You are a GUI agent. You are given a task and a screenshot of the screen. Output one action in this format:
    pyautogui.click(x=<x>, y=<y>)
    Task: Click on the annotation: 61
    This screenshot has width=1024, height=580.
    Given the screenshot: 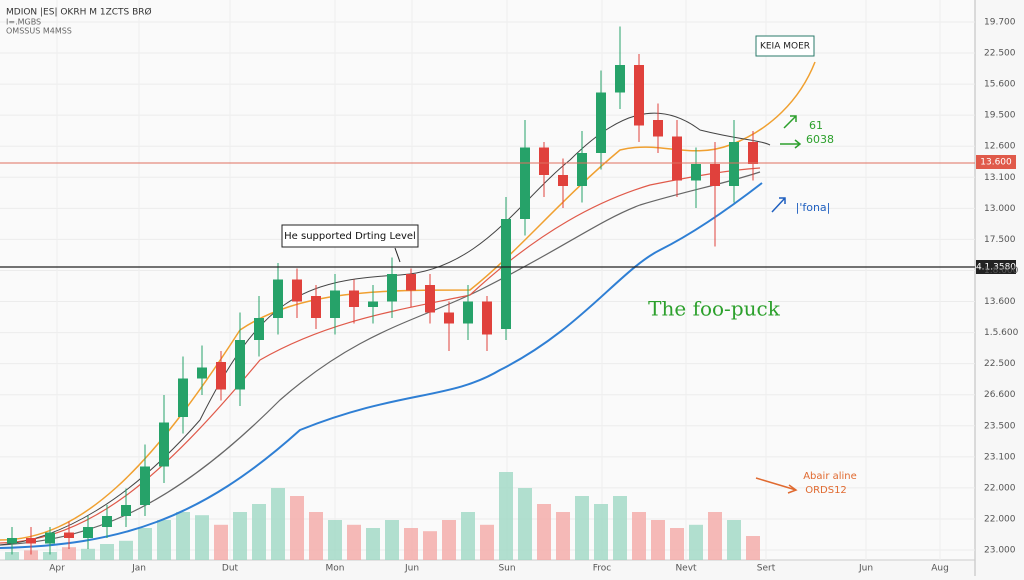 What is the action you would take?
    pyautogui.click(x=816, y=125)
    